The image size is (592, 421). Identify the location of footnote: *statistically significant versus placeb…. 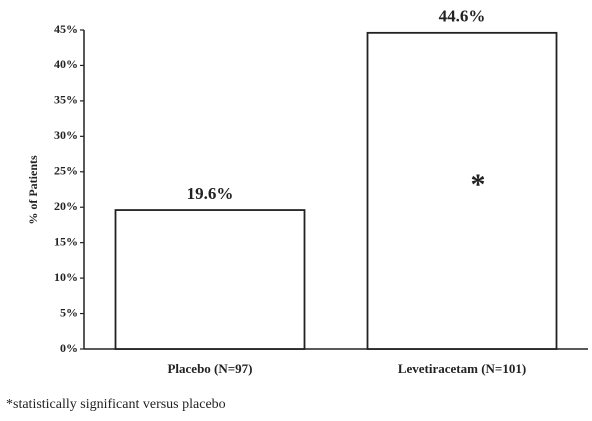
(116, 404).